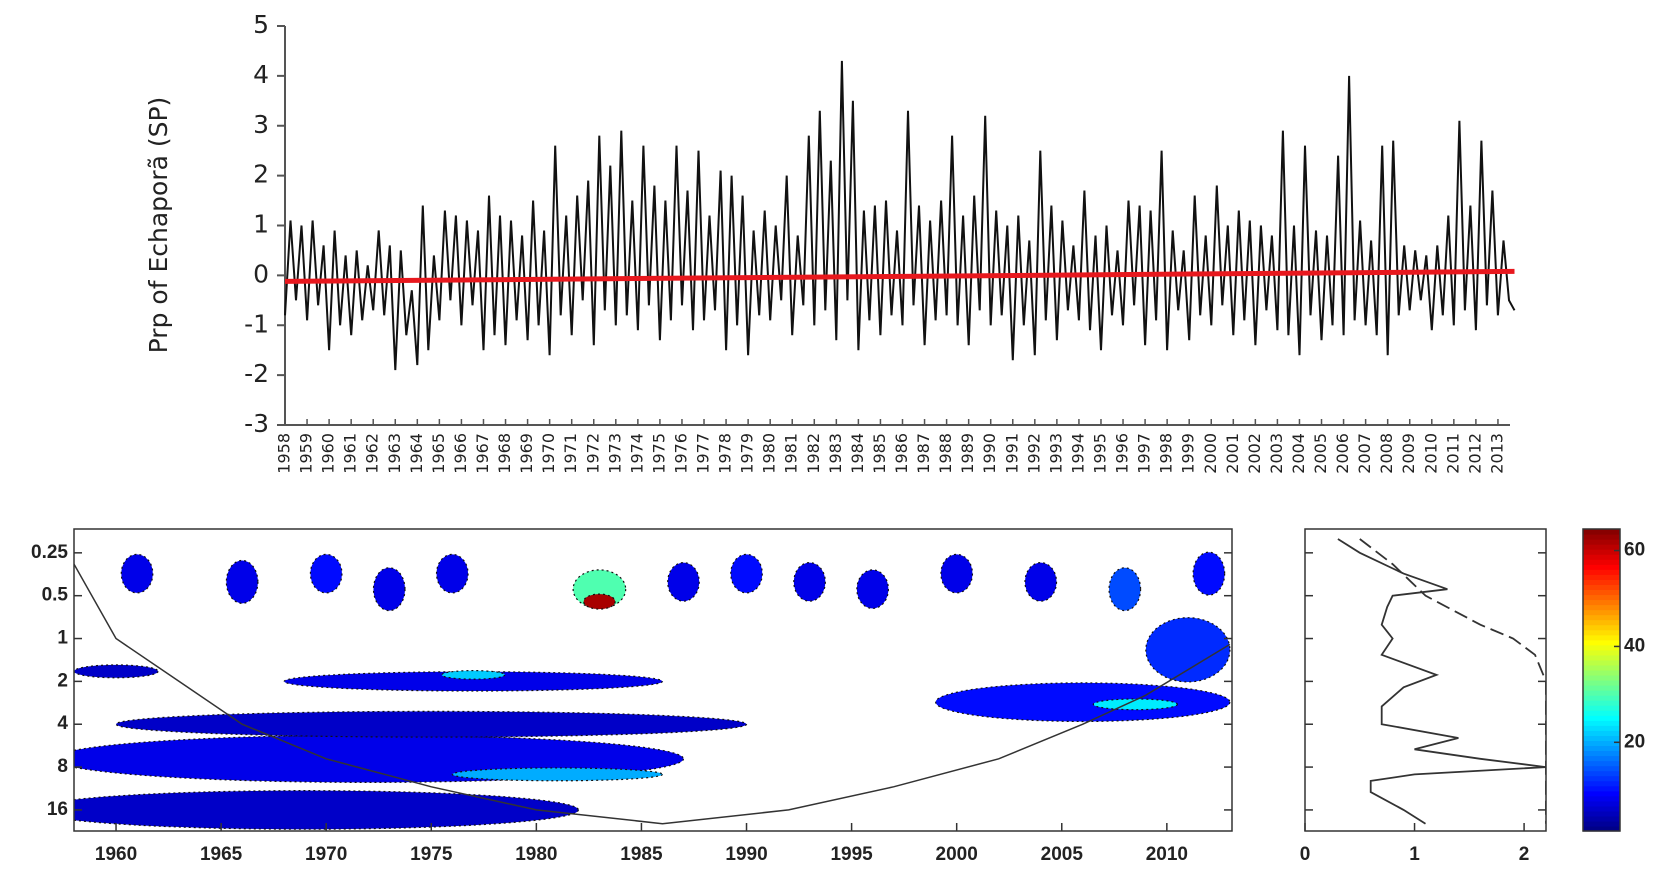  What do you see at coordinates (1144, 453) in the screenshot?
I see `x-tick-label: 1997` at bounding box center [1144, 453].